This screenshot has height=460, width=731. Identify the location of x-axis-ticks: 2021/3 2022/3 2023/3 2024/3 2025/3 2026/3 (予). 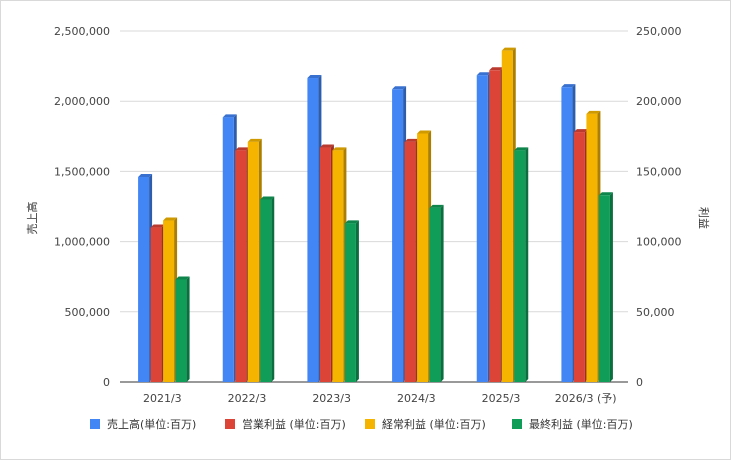
(380, 398).